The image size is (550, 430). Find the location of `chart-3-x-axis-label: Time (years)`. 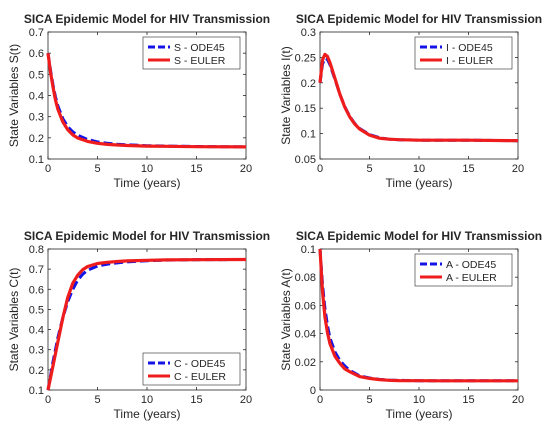

chart-3-x-axis-label: Time (years) is located at coordinates (147, 414).